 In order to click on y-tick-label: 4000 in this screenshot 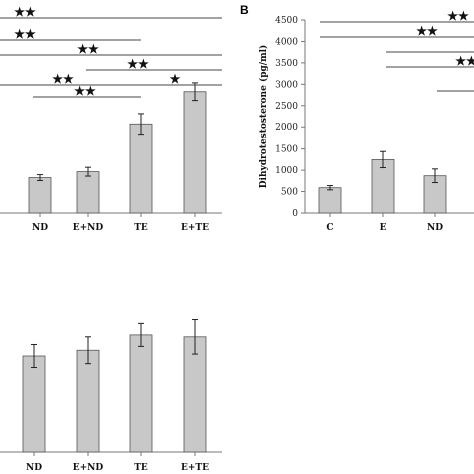, I will do `click(286, 42)`.